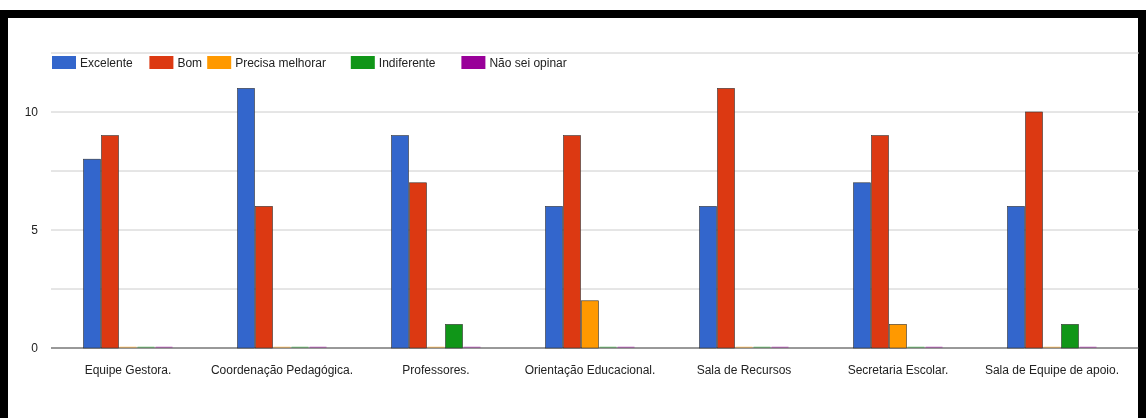 The height and width of the screenshot is (418, 1146). Describe the element at coordinates (898, 370) in the screenshot. I see `x-tick-label: Secretaria Escolar.` at that location.